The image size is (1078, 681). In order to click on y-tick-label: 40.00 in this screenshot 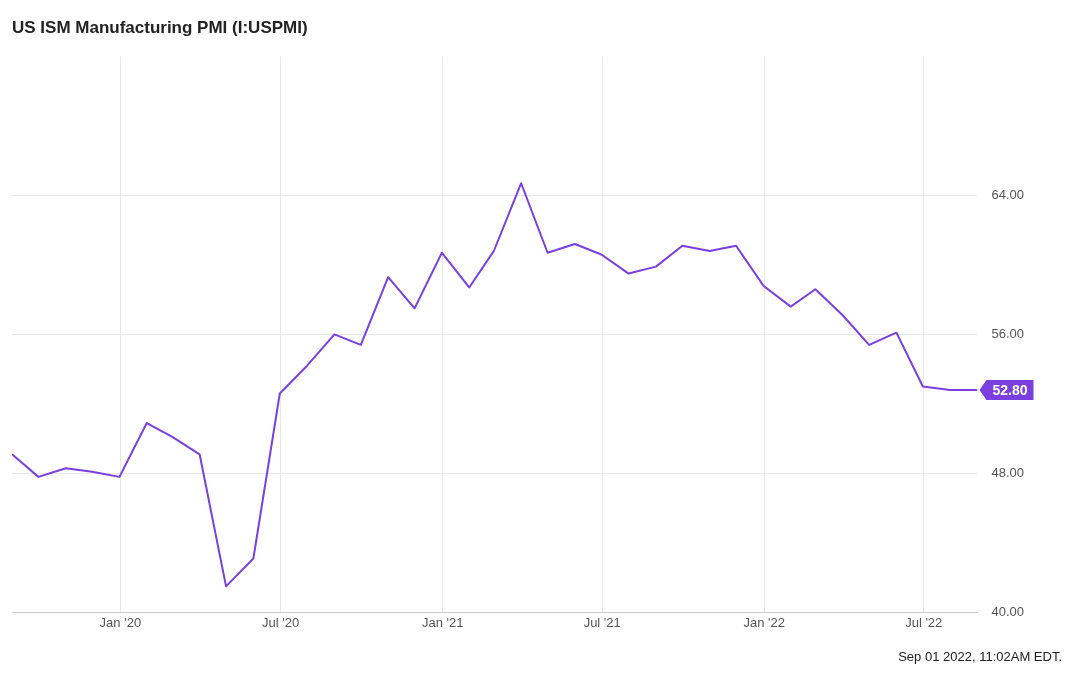, I will do `click(1008, 611)`.